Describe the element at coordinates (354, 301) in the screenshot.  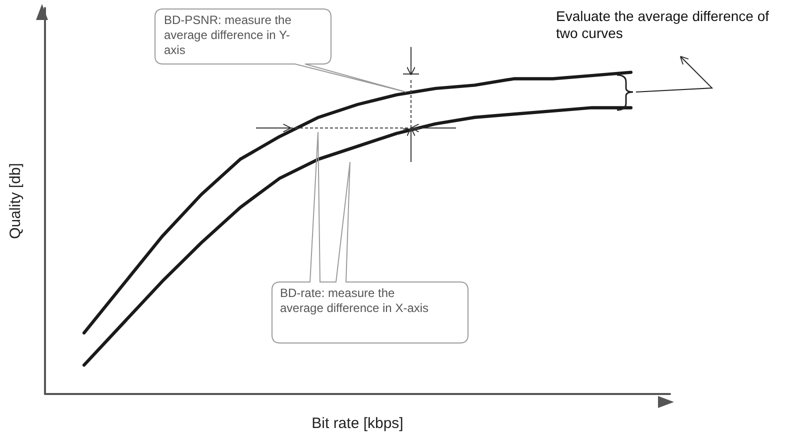
I see `annotation: BD-rate: measure the average difference in X-axis` at that location.